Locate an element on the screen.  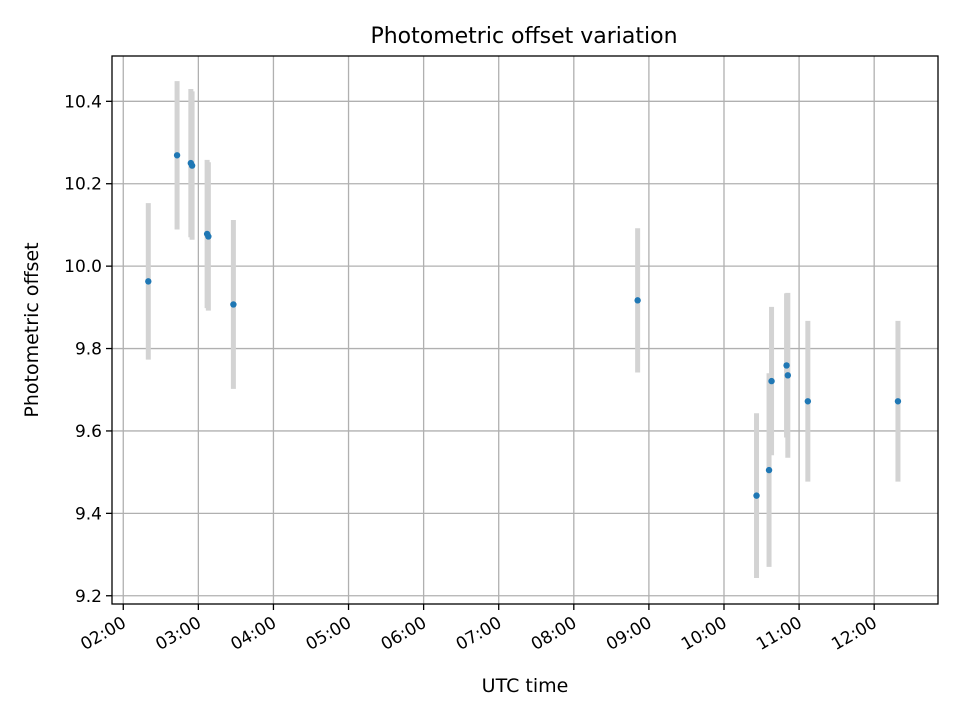
y-tick-label: 10.4 is located at coordinates (83, 102).